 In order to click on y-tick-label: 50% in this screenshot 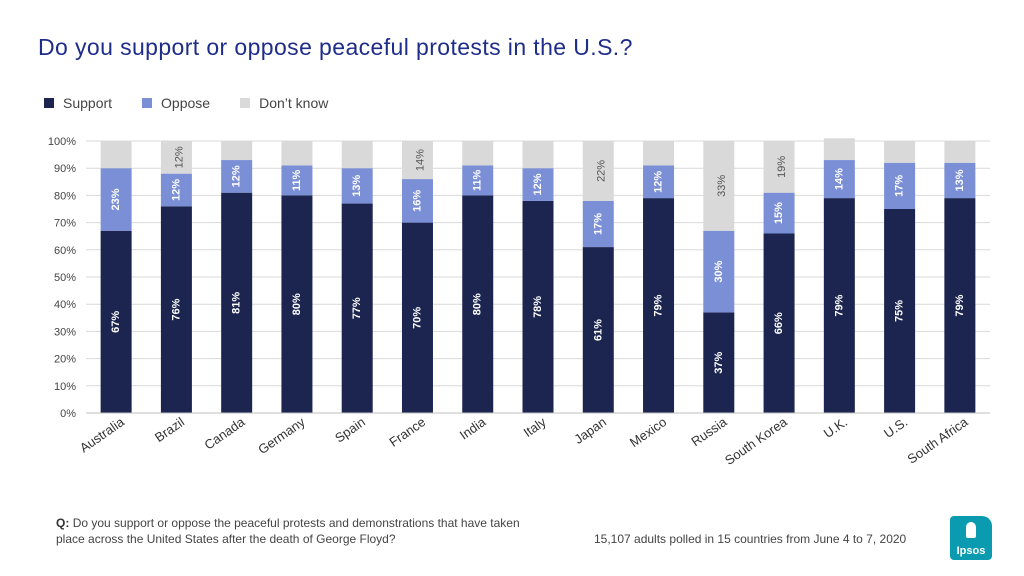, I will do `click(65, 278)`.